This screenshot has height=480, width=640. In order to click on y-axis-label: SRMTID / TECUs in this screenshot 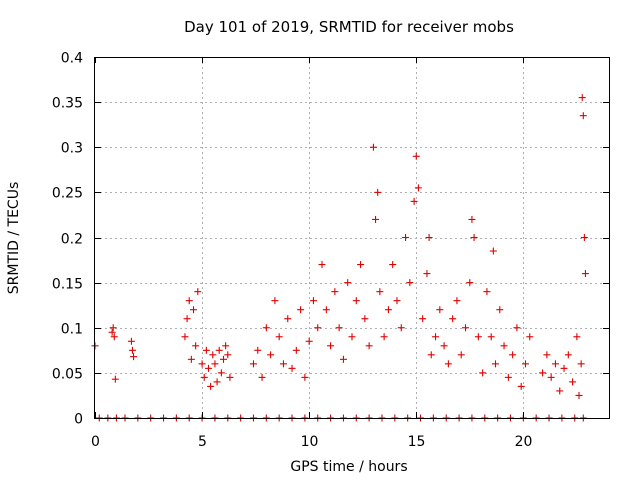, I will do `click(14, 238)`.